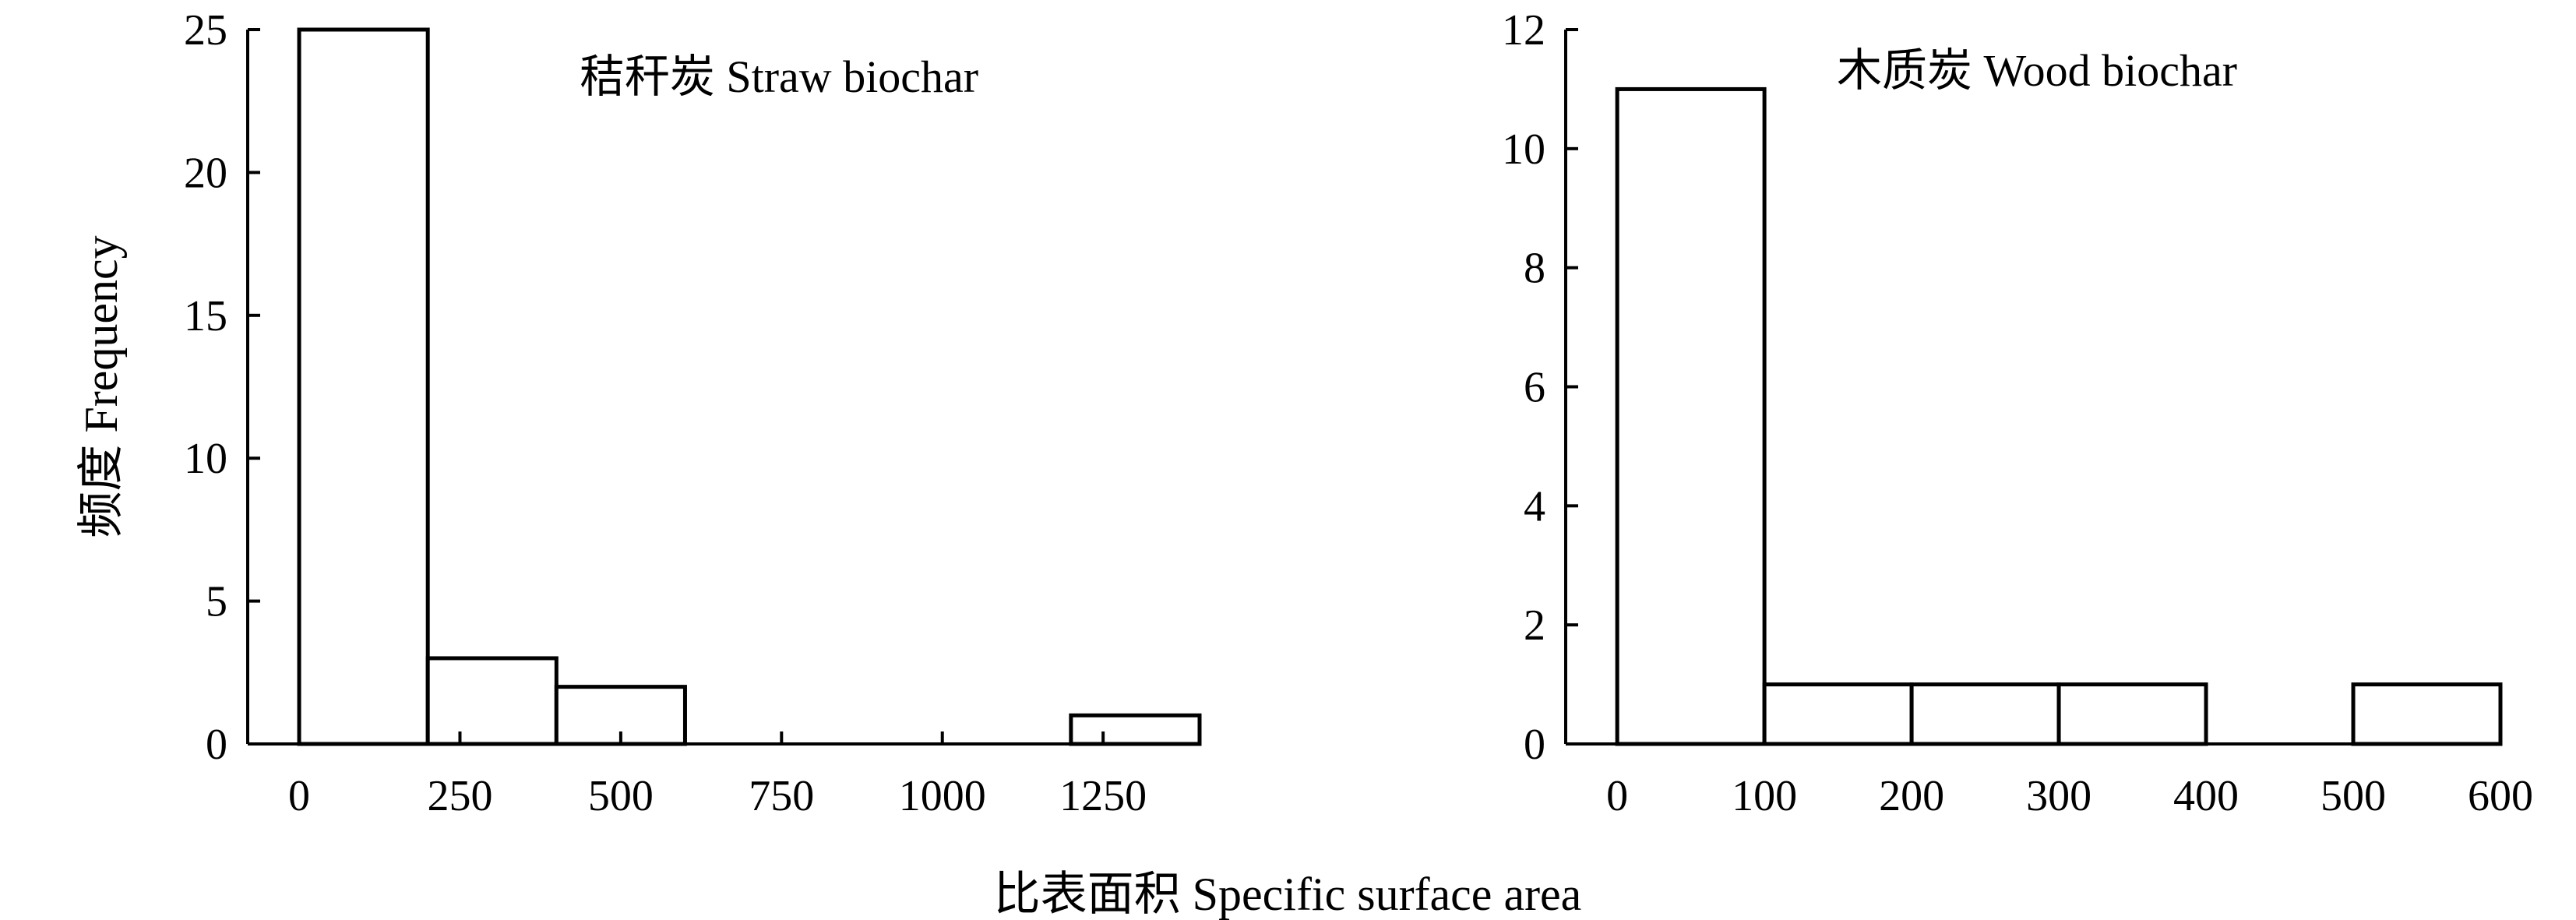 The width and height of the screenshot is (2576, 920). Describe the element at coordinates (1103, 796) in the screenshot. I see `x-tick-label: 1250` at that location.